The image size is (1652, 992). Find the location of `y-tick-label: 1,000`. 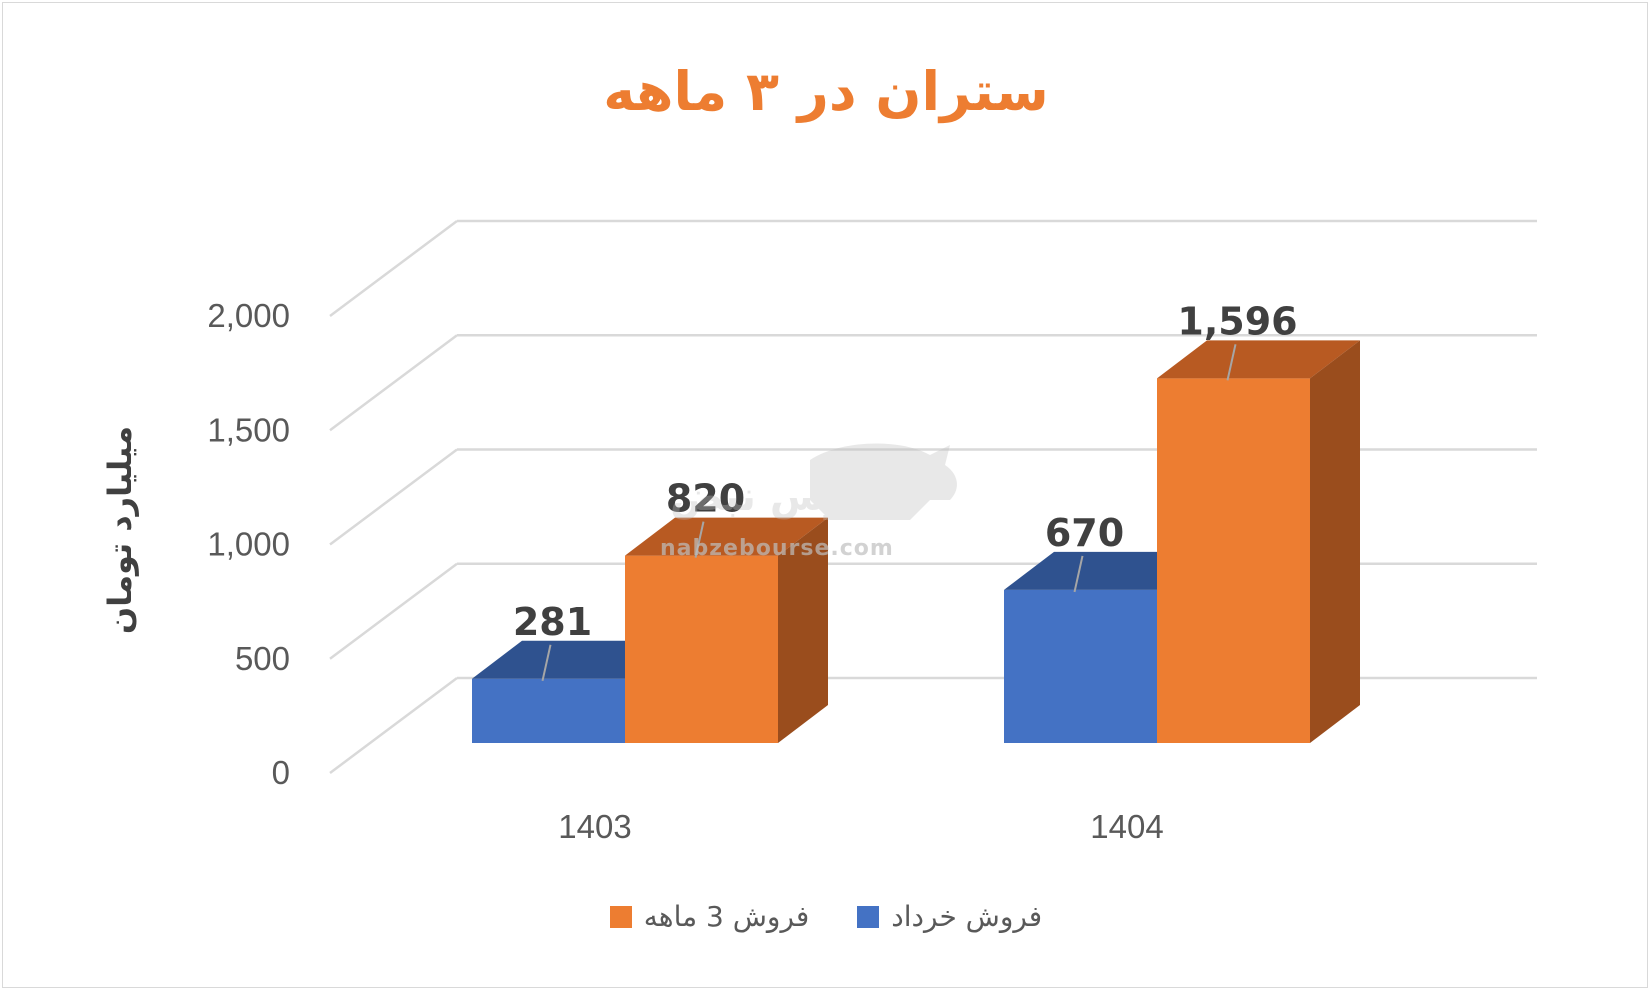

y-tick-label: 1,000 is located at coordinates (248, 544).